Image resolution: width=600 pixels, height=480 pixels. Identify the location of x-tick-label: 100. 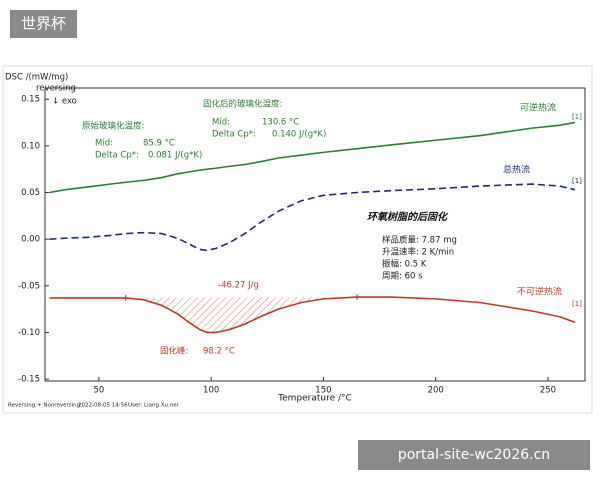
(211, 391).